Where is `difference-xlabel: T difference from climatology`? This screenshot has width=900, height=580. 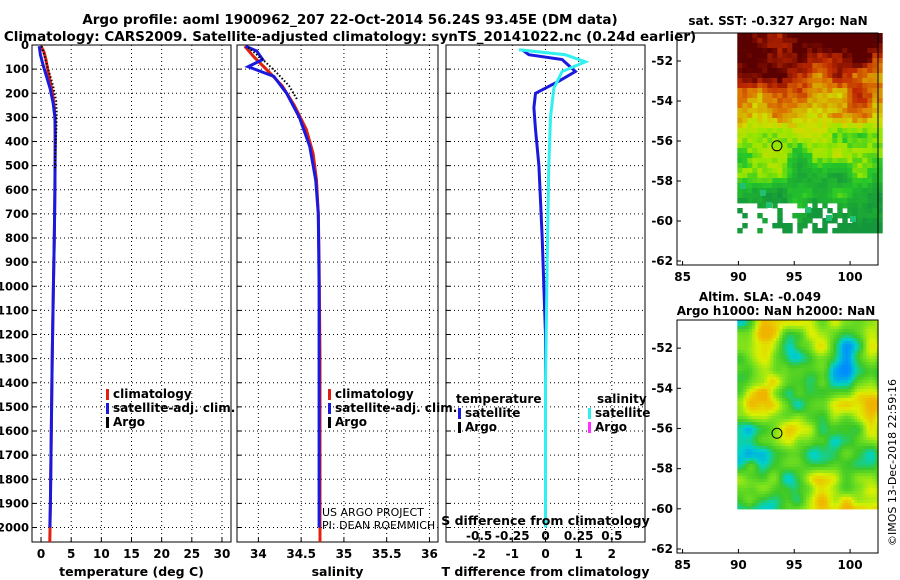
difference-xlabel: T difference from climatology is located at coordinates (545, 571).